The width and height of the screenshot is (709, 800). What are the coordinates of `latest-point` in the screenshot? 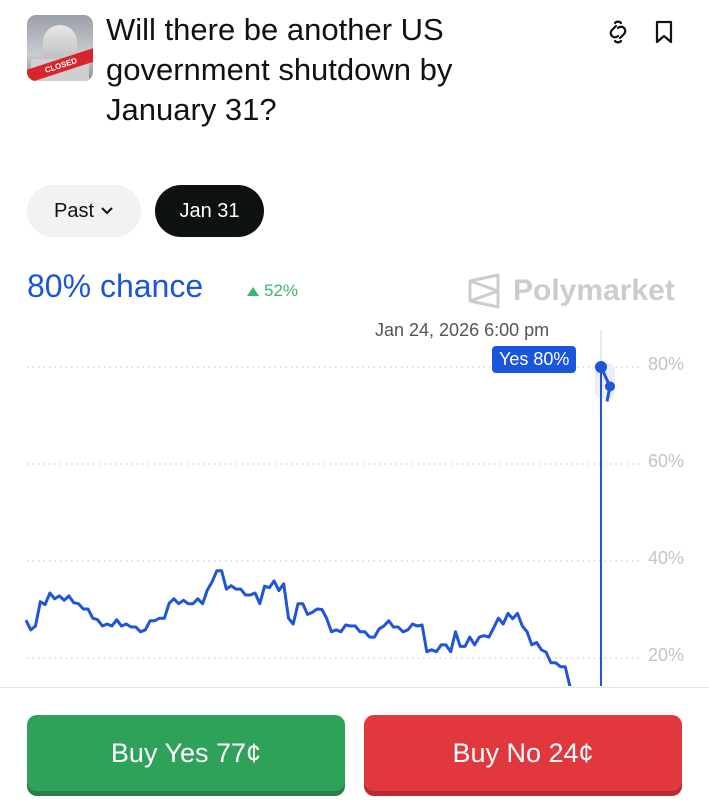 It's located at (610, 386).